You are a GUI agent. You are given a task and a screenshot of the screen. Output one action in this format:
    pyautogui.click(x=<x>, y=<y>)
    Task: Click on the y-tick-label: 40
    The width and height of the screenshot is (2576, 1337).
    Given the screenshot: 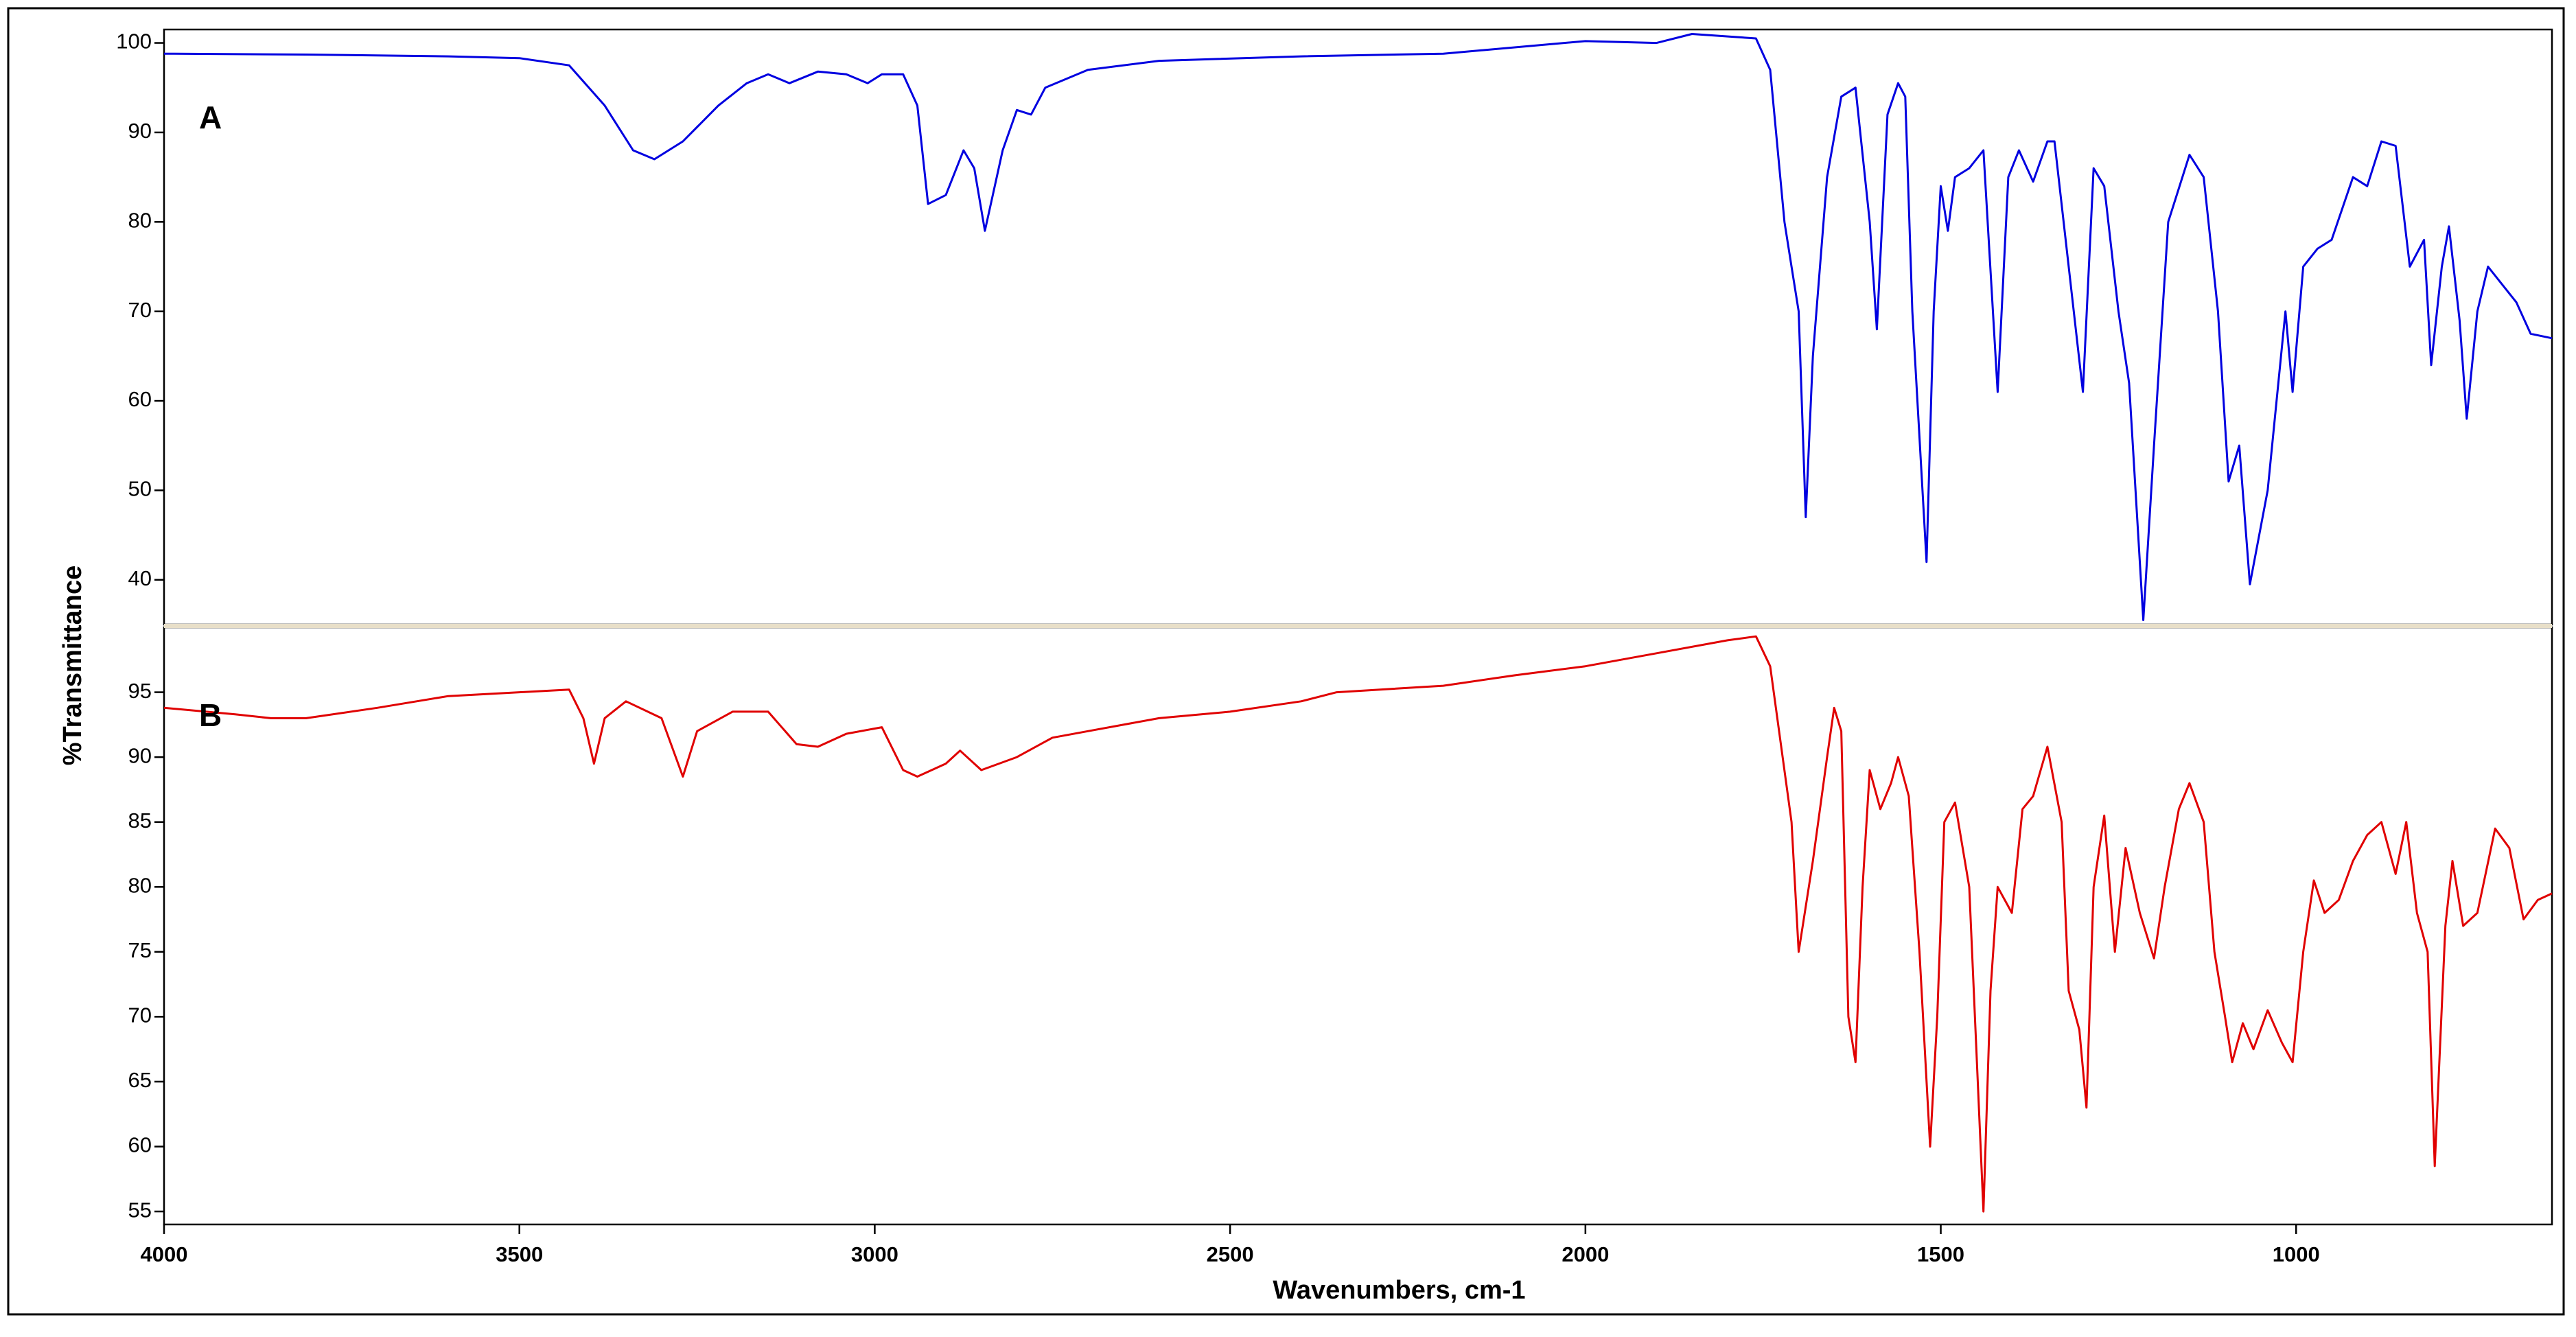 What is the action you would take?
    pyautogui.click(x=140, y=578)
    